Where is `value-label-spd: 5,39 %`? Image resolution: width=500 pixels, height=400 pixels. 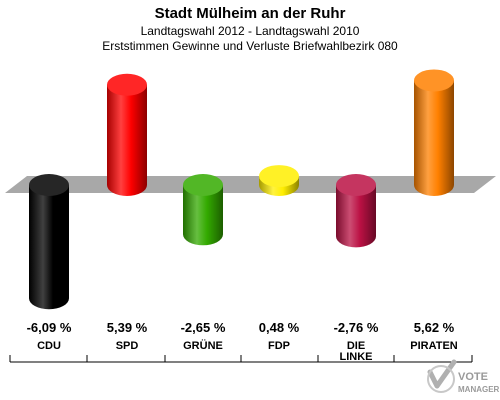 value-label-spd: 5,39 % is located at coordinates (127, 327).